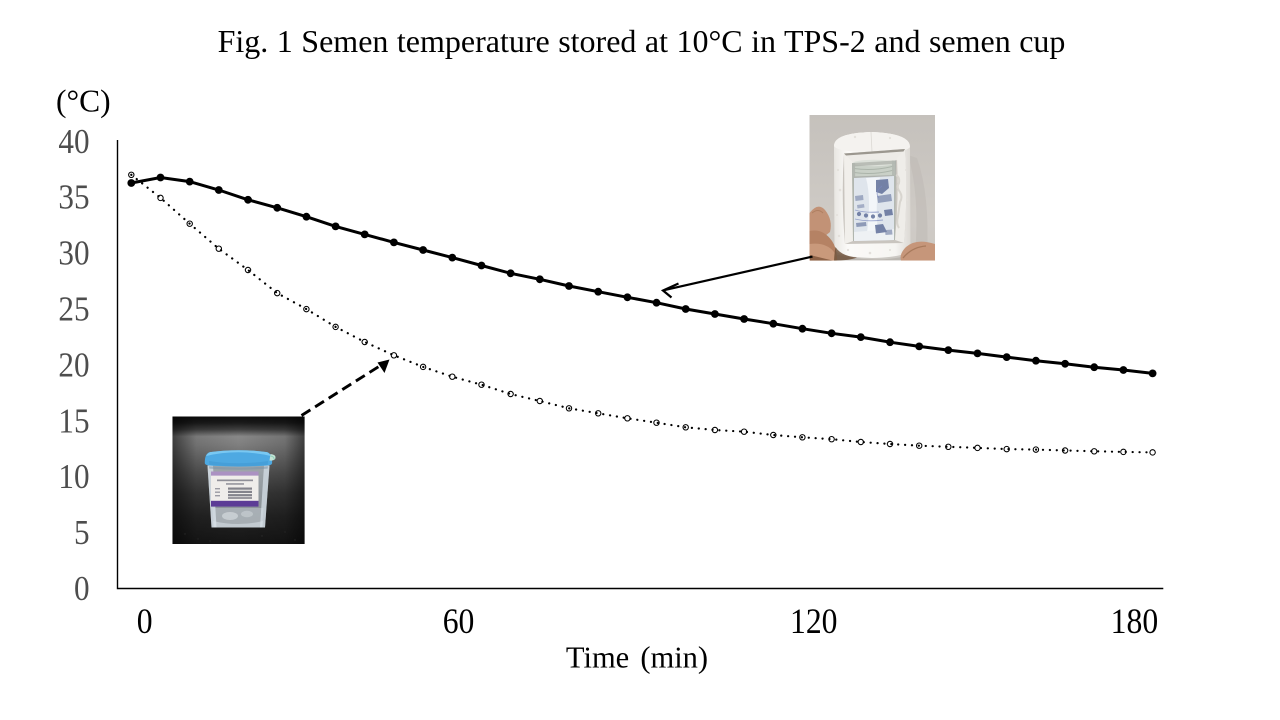 The width and height of the screenshot is (1280, 720). Describe the element at coordinates (73, 365) in the screenshot. I see `svg-text: 20` at that location.